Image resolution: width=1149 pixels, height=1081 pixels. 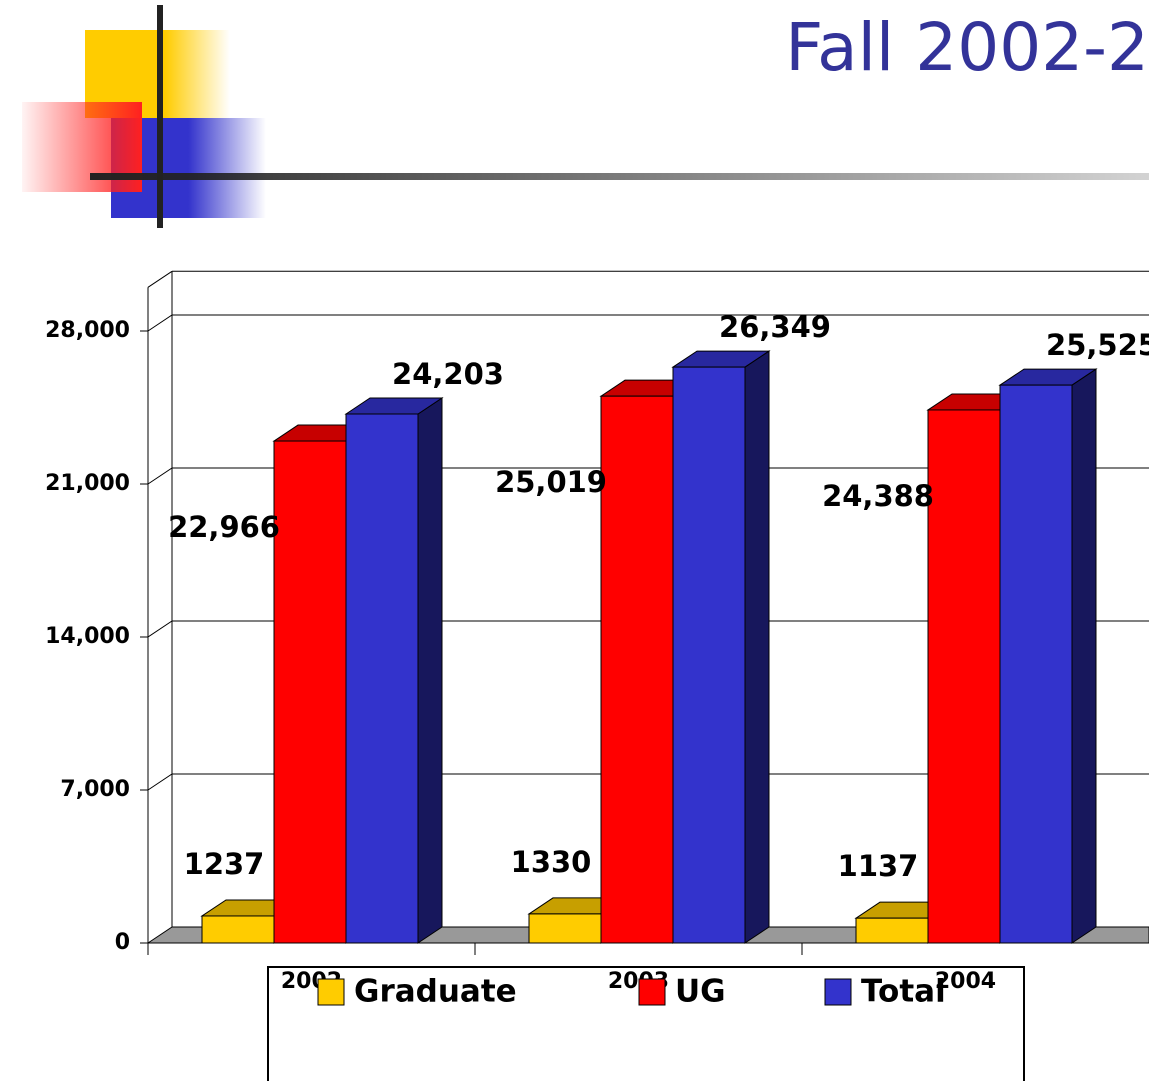 I want to click on y-tick-label: 0, so click(x=122, y=942).